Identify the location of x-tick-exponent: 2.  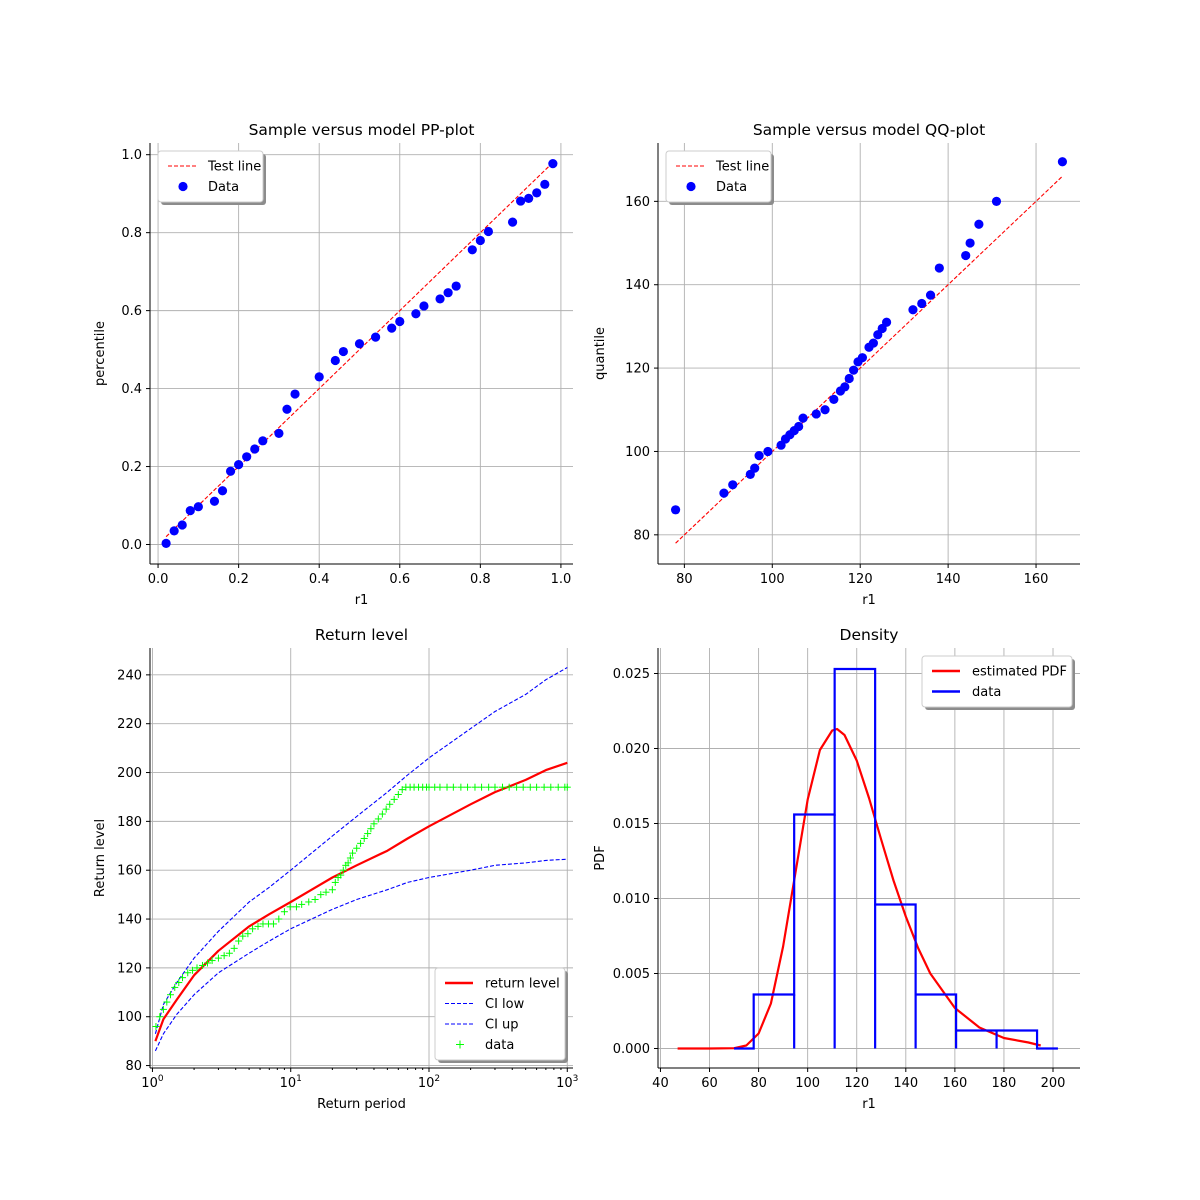
(437, 1079).